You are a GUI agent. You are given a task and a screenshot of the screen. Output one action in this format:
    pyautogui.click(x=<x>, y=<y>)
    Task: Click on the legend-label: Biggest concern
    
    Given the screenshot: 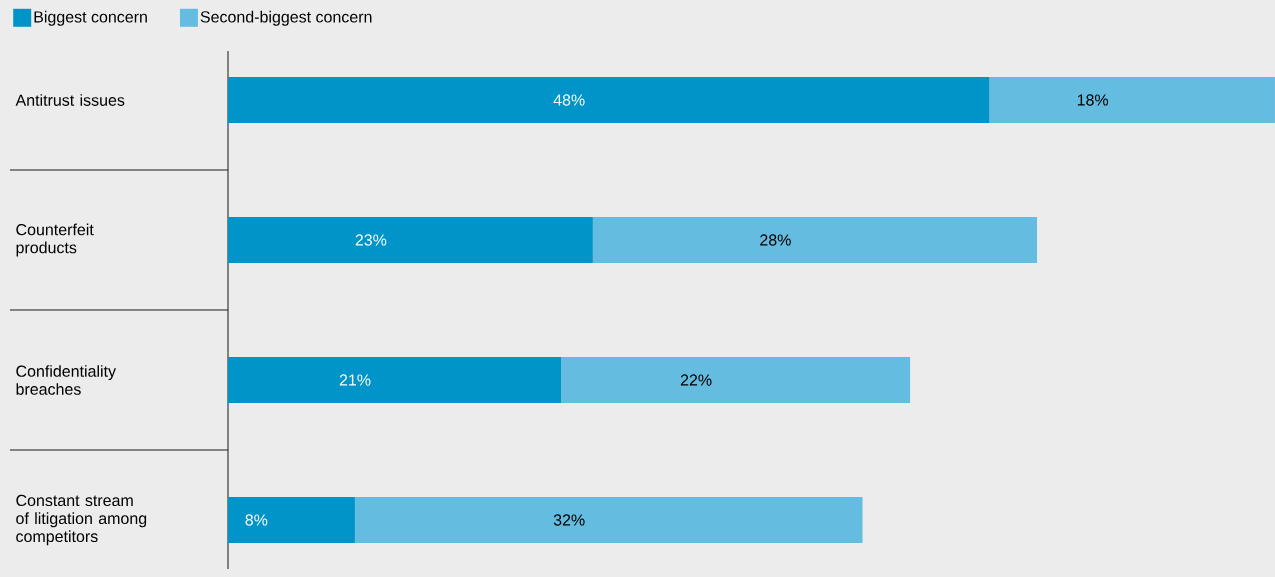 What is the action you would take?
    pyautogui.click(x=90, y=18)
    